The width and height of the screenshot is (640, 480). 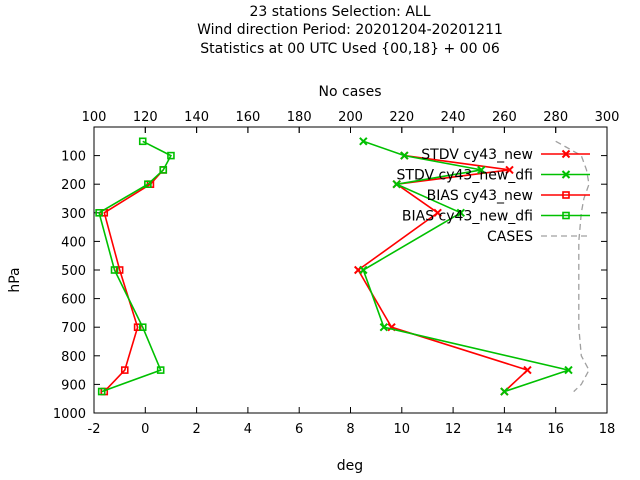 I want to click on y-tick-label: 900, so click(x=73, y=385).